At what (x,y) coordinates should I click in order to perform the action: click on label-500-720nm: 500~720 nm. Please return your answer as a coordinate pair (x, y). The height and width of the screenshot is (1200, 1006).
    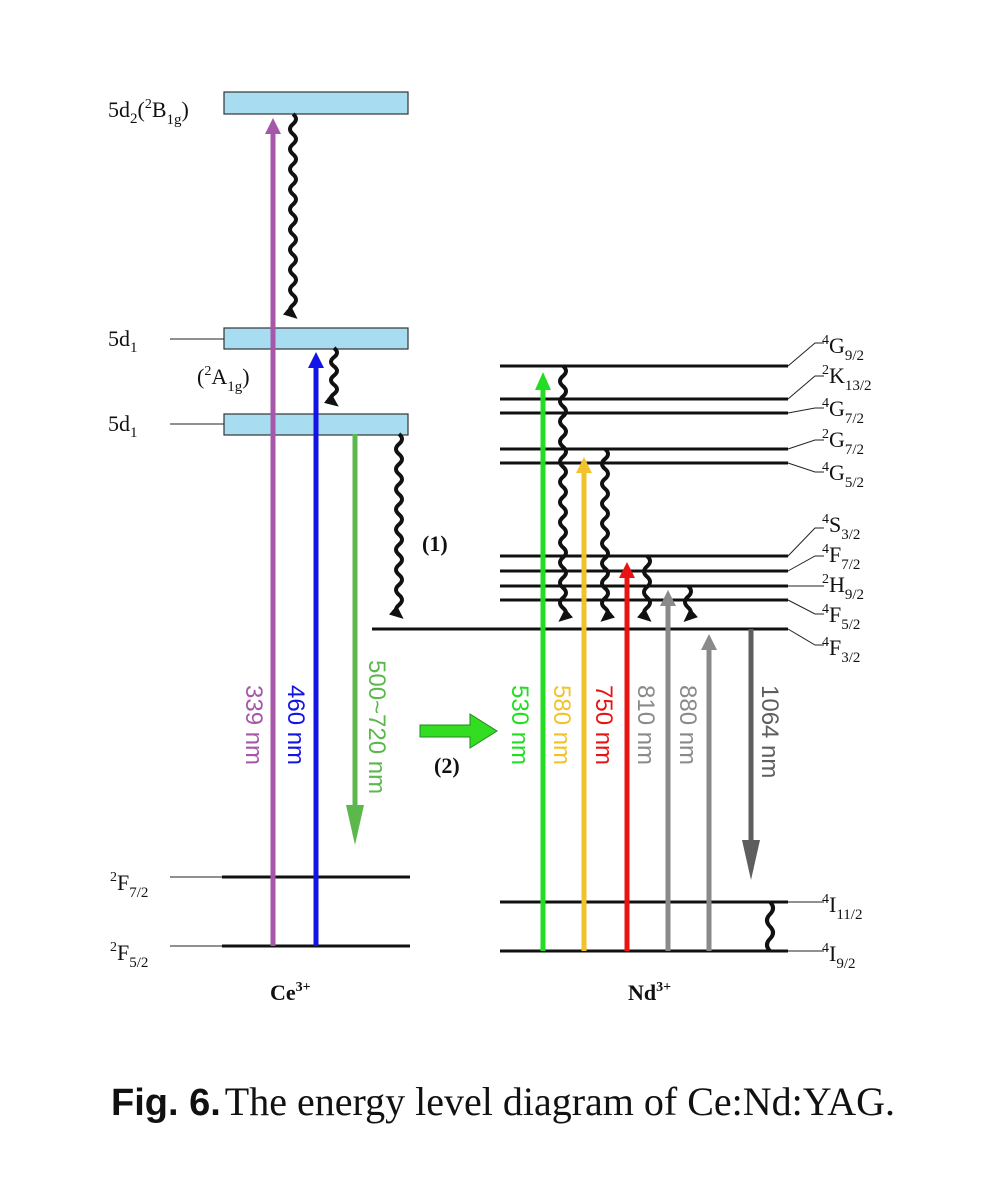
    Looking at the image, I should click on (376, 727).